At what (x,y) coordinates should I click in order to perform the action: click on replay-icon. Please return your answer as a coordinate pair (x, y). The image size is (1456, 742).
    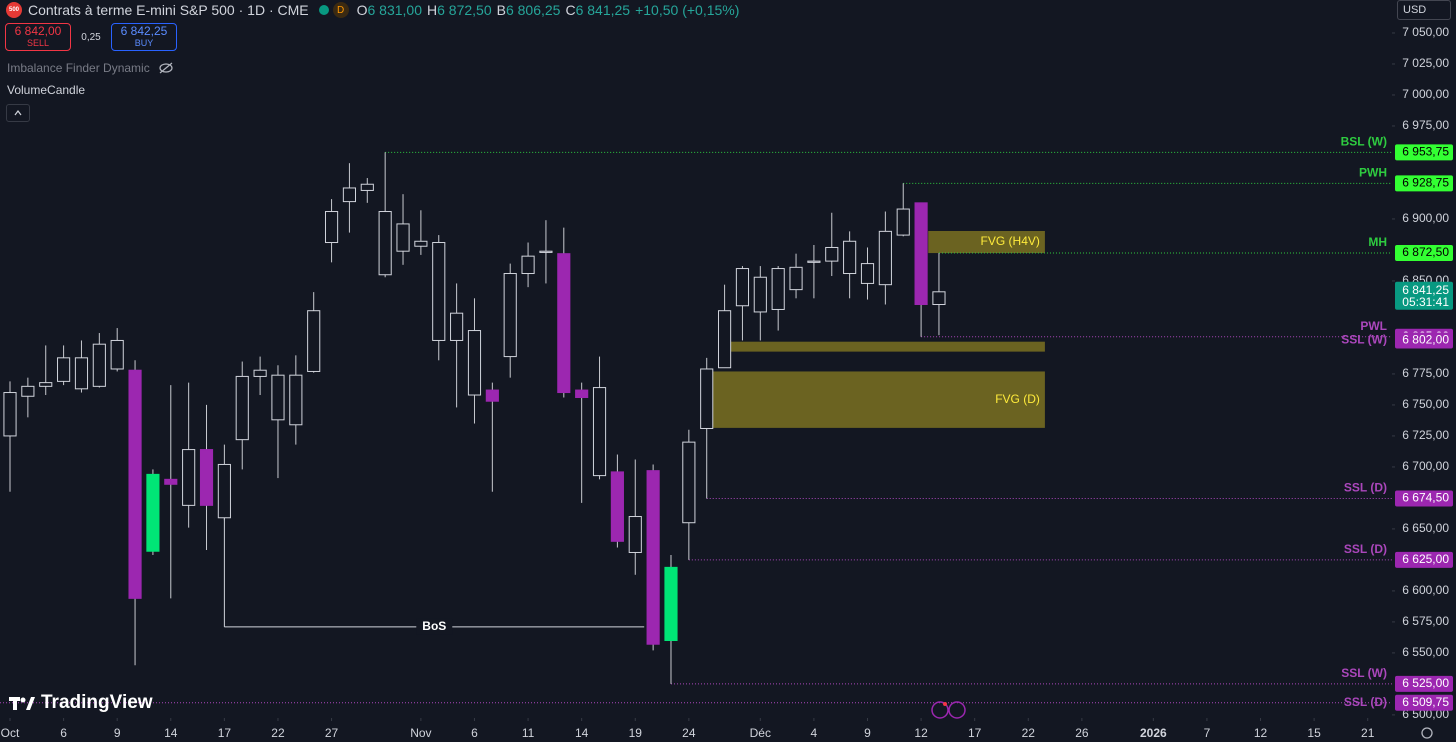
    Looking at the image, I should click on (957, 710).